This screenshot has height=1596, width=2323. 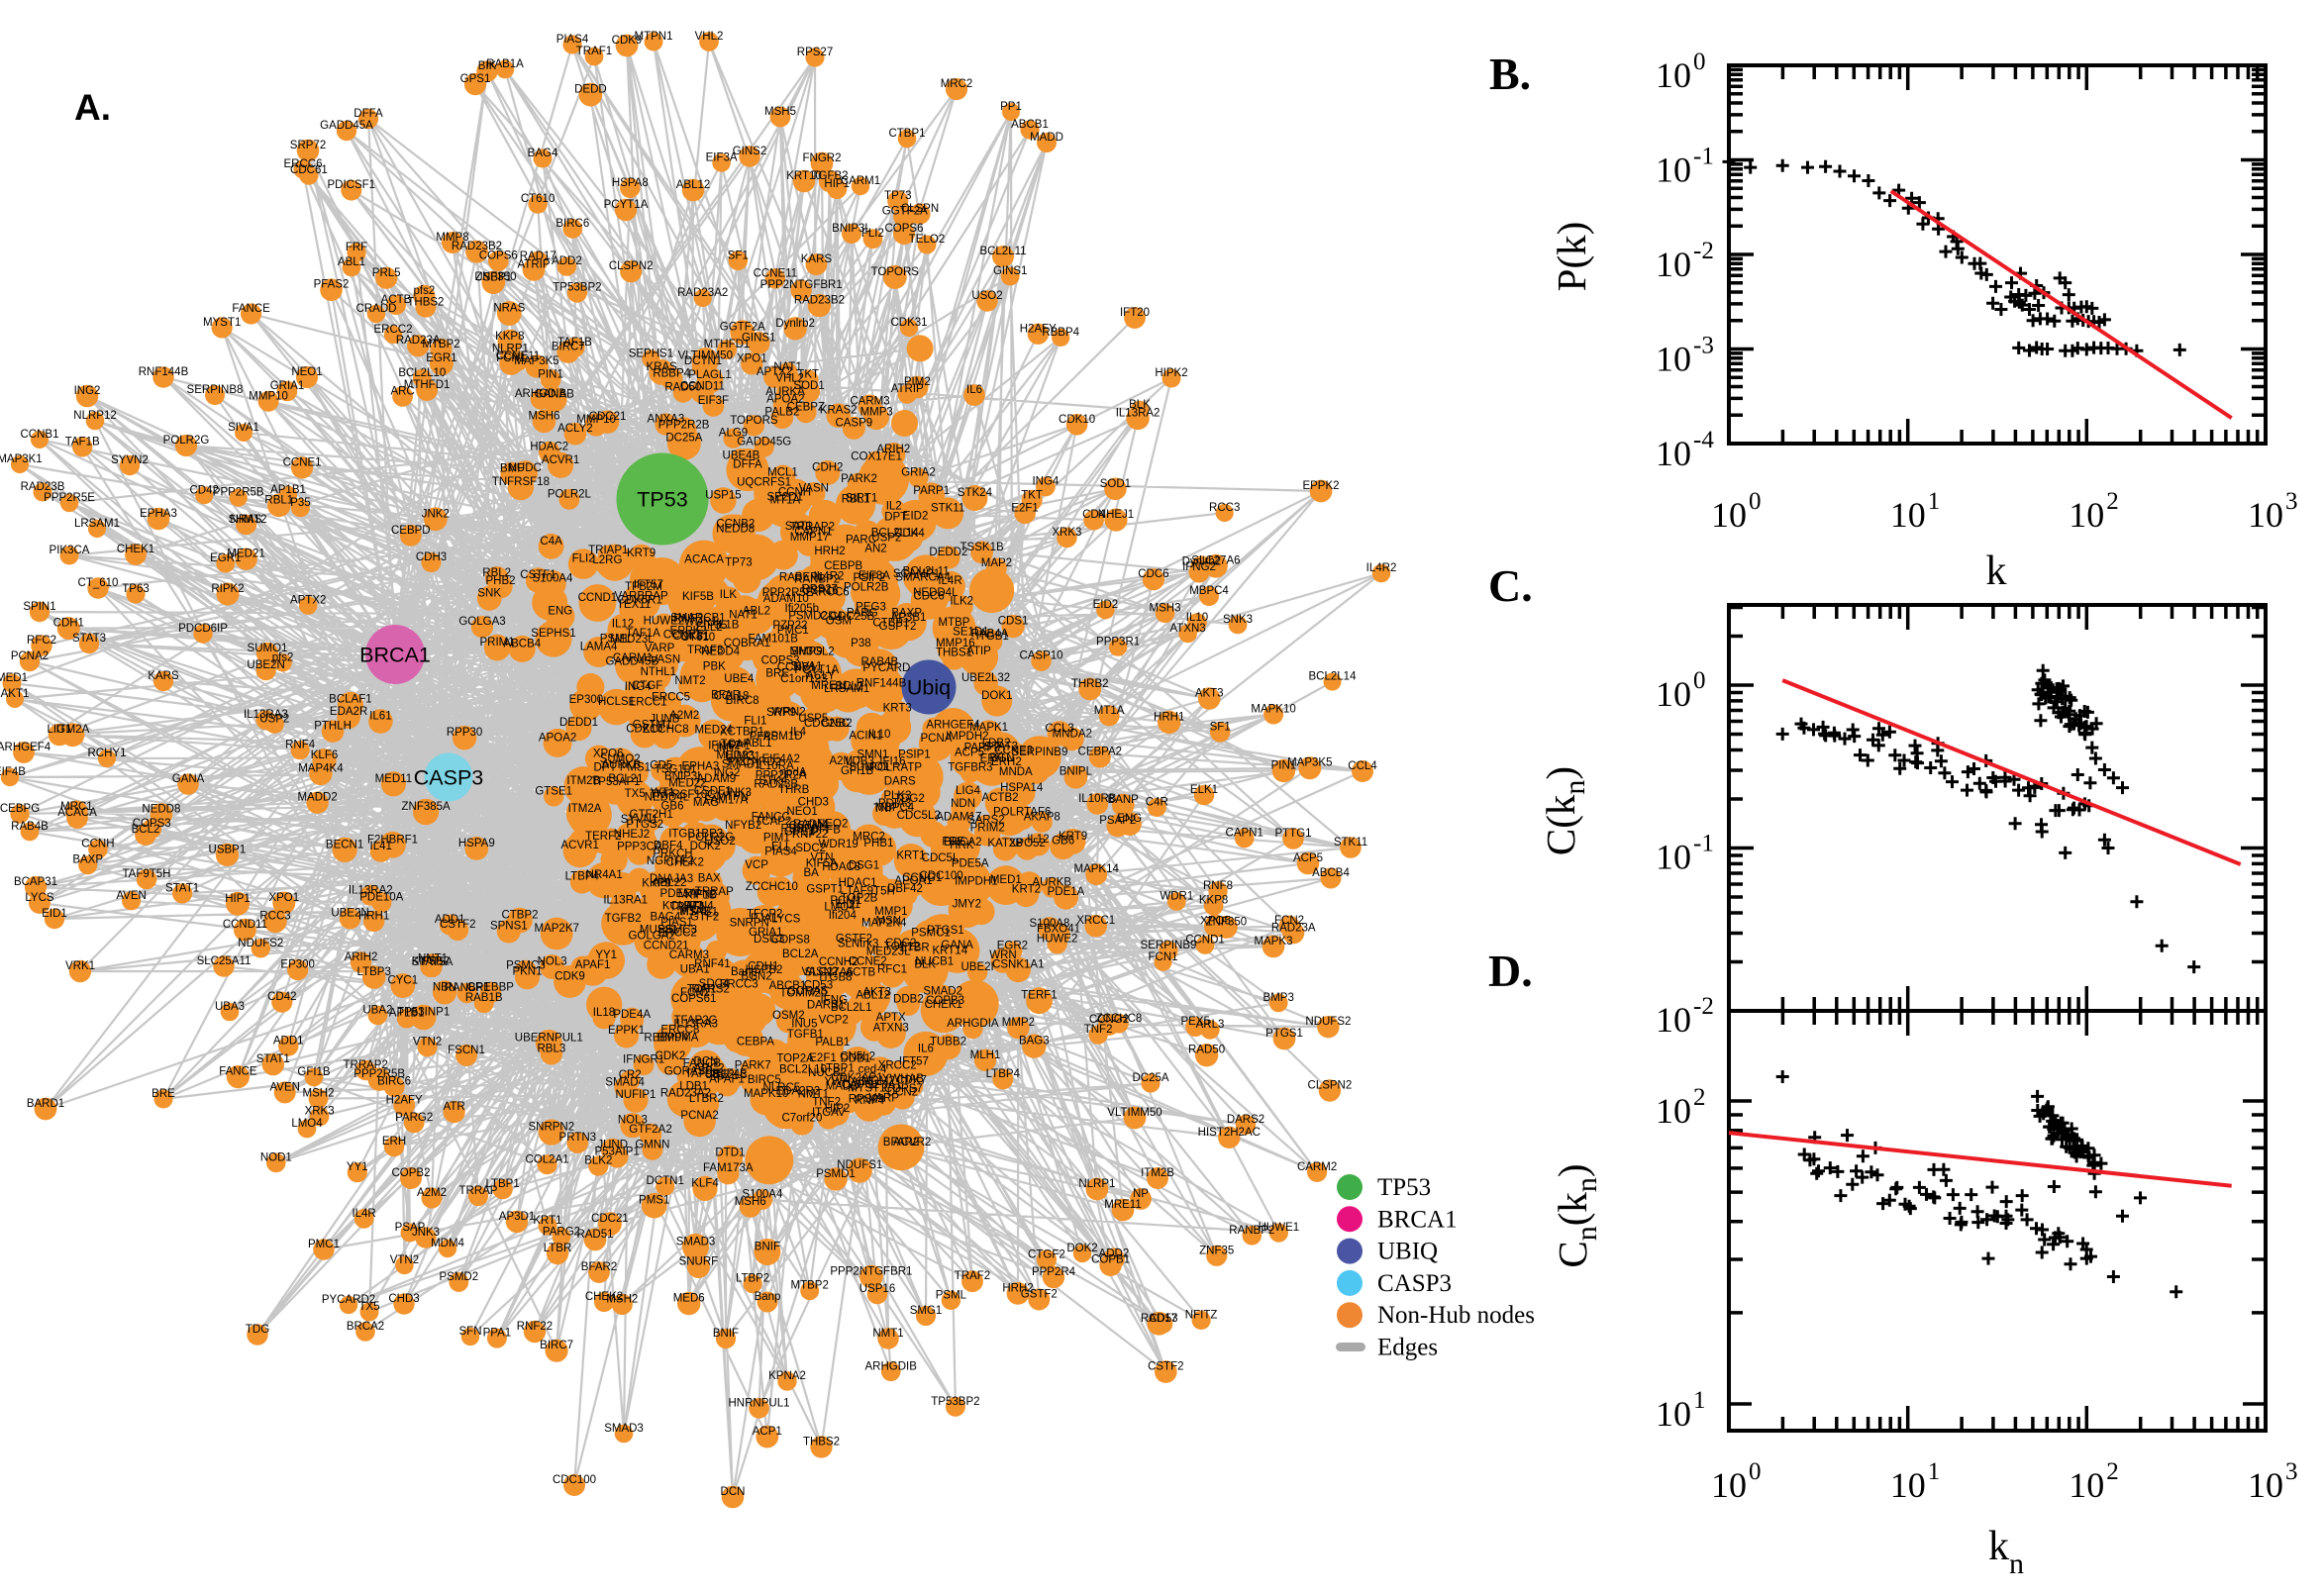 What do you see at coordinates (578, 1138) in the screenshot?
I see `svg-text: PRTN3` at bounding box center [578, 1138].